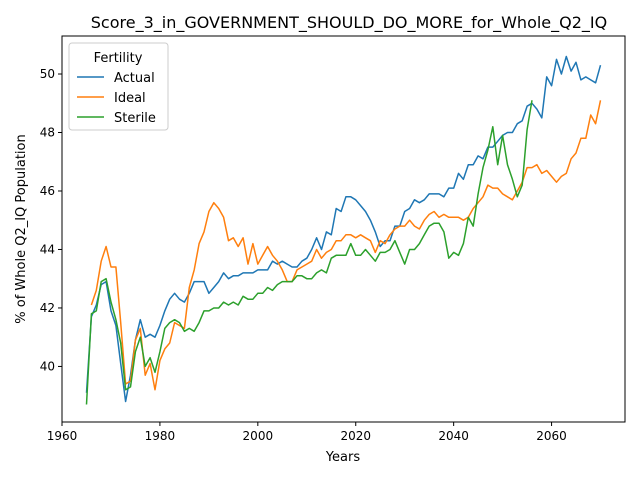 This screenshot has width=640, height=480. What do you see at coordinates (21, 228) in the screenshot?
I see `y-axis-label: % of Whole Q2_IQ Population` at bounding box center [21, 228].